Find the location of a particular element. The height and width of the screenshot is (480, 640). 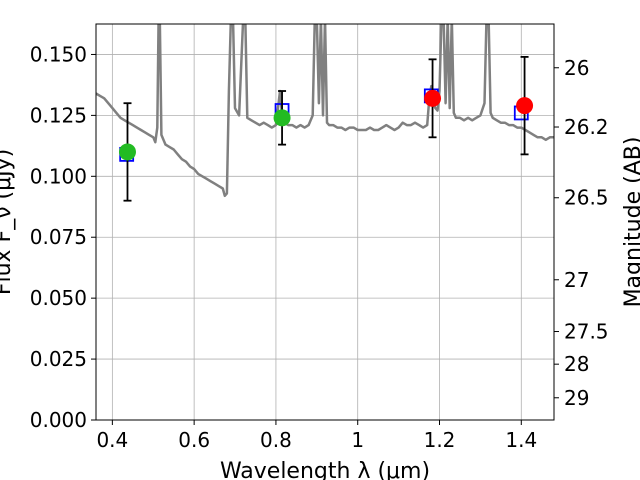

x-tick-label: 1 is located at coordinates (357, 440).